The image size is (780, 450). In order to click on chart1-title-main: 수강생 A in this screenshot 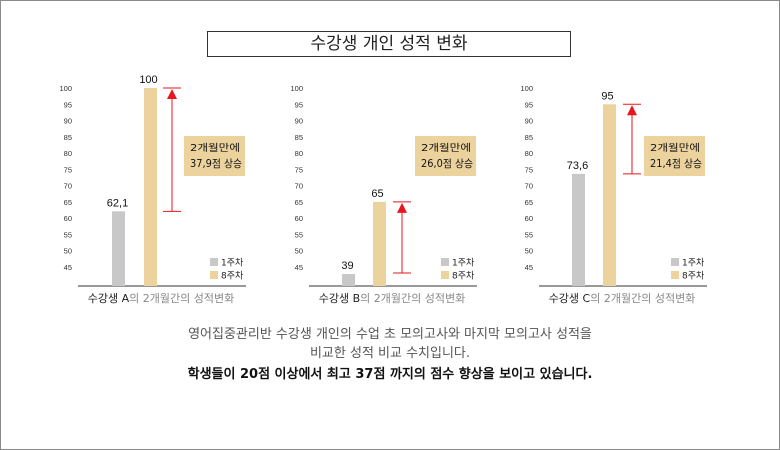, I will do `click(109, 298)`.